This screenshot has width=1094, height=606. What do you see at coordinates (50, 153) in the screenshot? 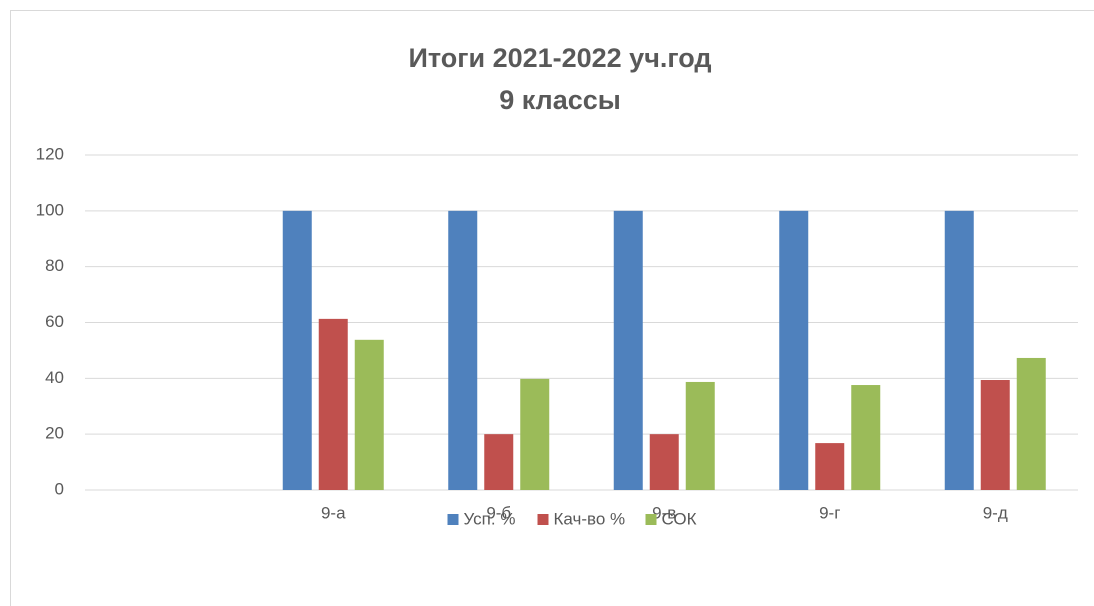
I see `y-tick-label: 120` at bounding box center [50, 153].